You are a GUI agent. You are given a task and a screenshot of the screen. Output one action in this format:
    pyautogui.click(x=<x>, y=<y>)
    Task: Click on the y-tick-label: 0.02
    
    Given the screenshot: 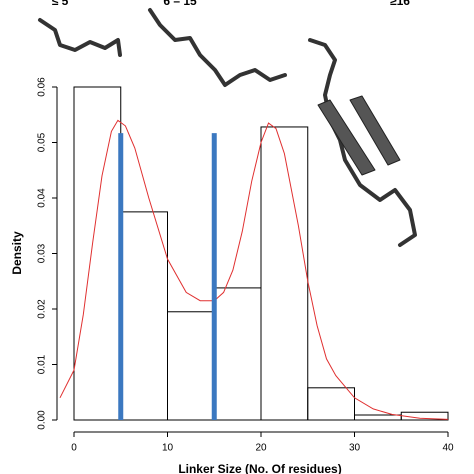 What is the action you would take?
    pyautogui.click(x=42, y=309)
    